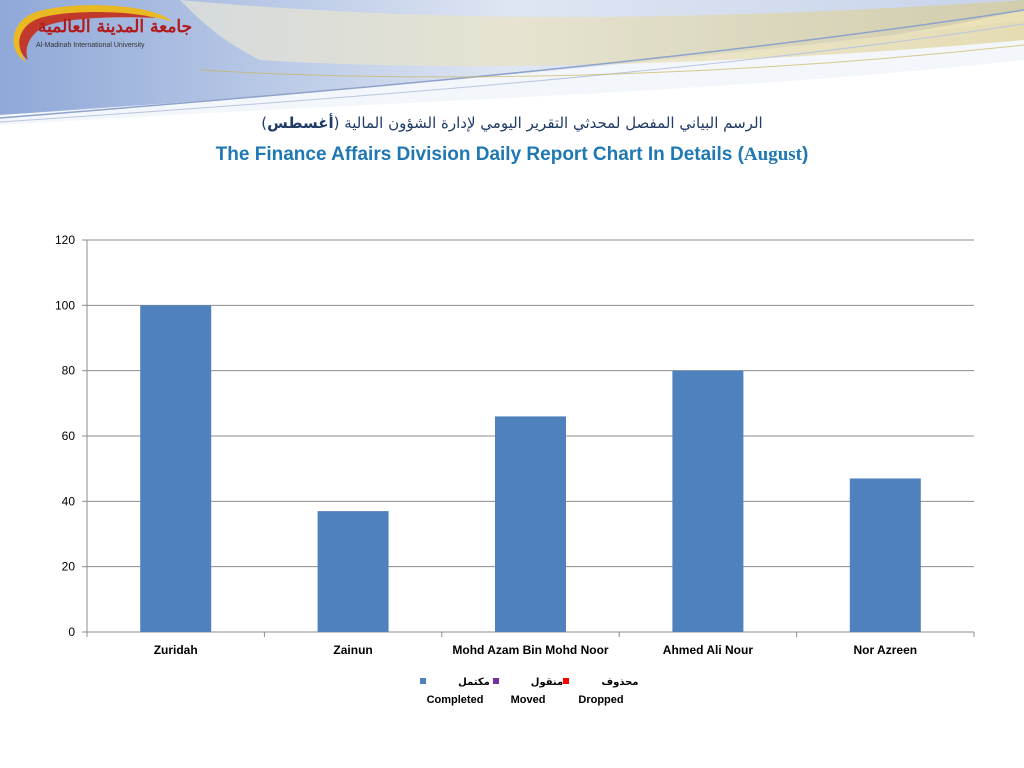 The height and width of the screenshot is (768, 1024). I want to click on legend-english-label: Moved, so click(528, 700).